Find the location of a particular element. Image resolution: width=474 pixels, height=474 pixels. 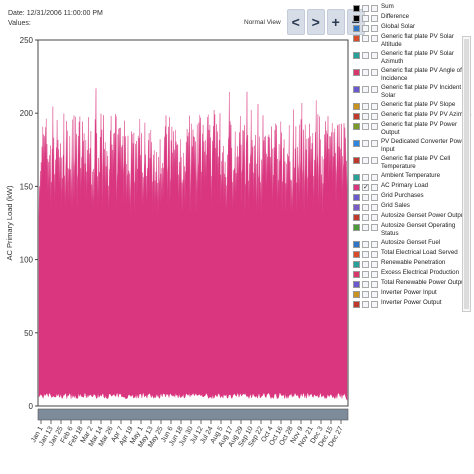

legend-item: Renewable Penetration is located at coordinates (412, 263).